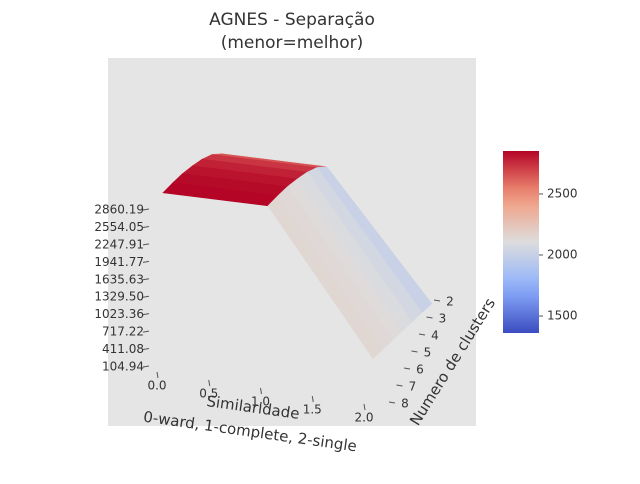  What do you see at coordinates (562, 193) in the screenshot?
I see `colorbar-tick-label: 2500` at bounding box center [562, 193].